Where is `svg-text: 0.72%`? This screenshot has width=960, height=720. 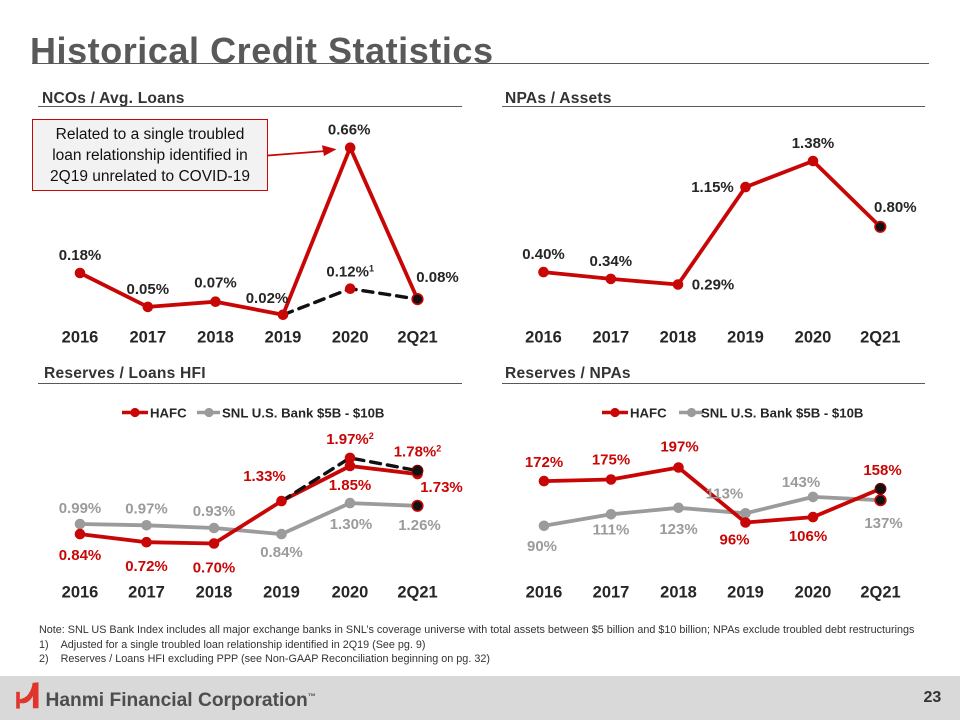
svg-text: 0.72% is located at coordinates (146, 566).